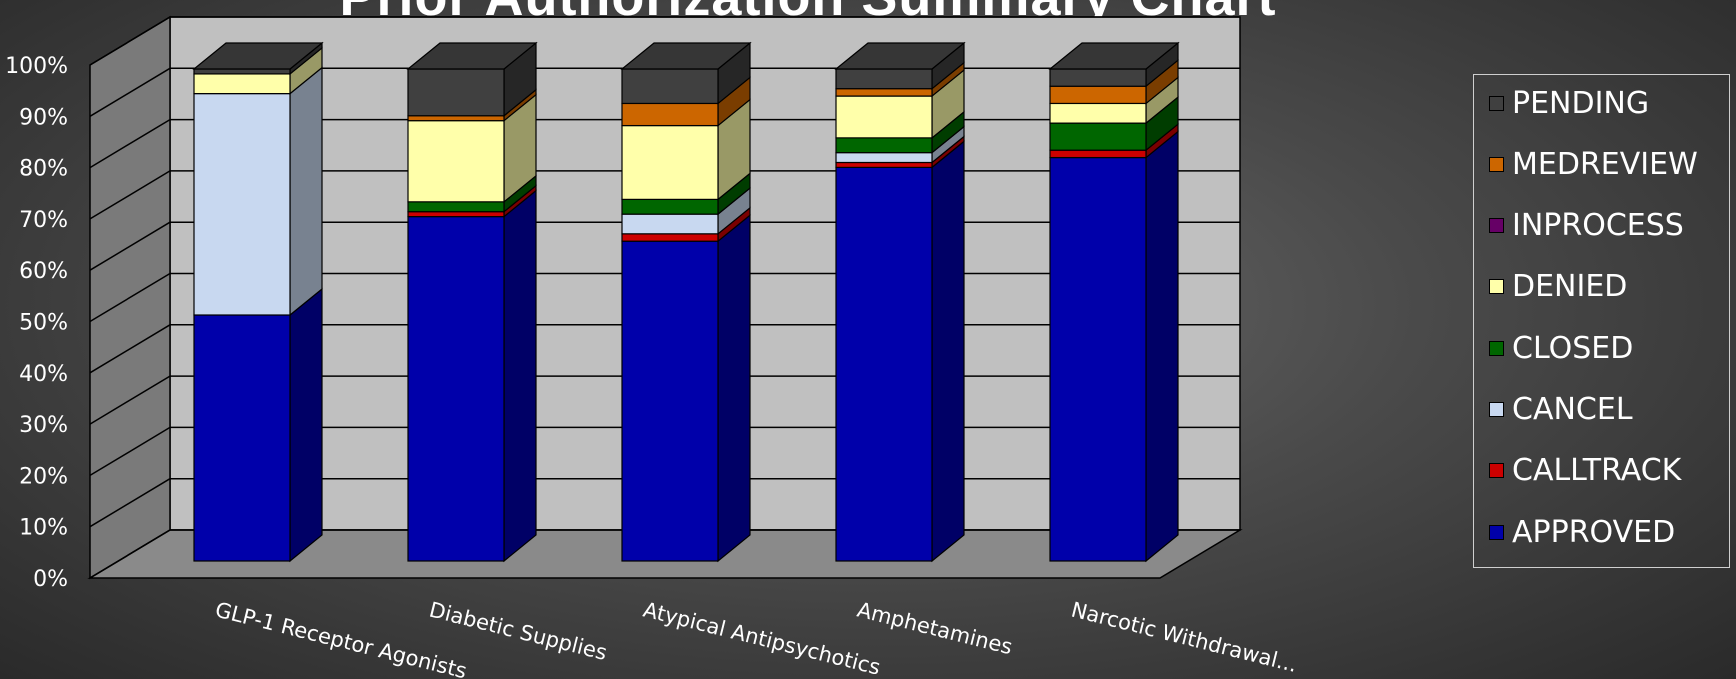  I want to click on y-tick-label: 70%, so click(43, 220).